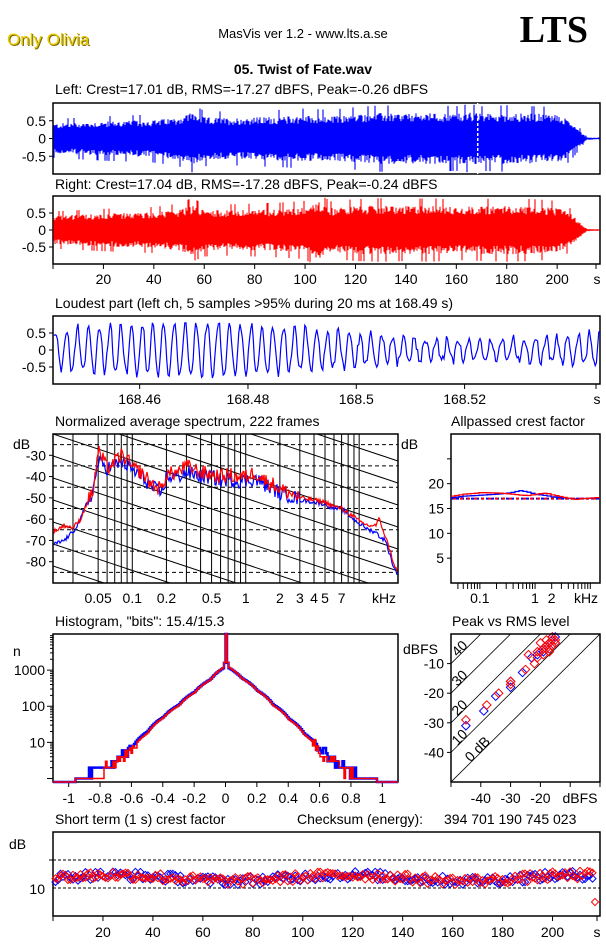  I want to click on pvr-frame, so click(525, 708).